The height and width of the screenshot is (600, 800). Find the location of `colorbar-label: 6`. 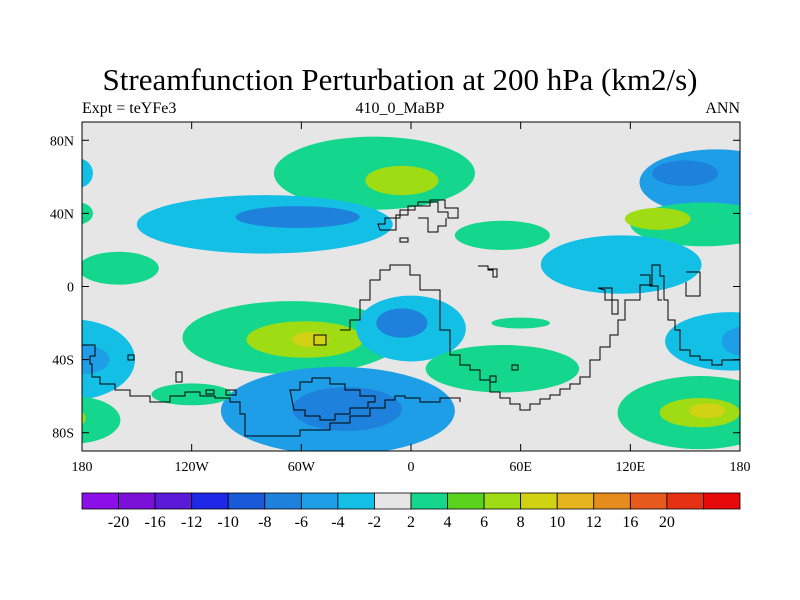

colorbar-label: 6 is located at coordinates (484, 522).